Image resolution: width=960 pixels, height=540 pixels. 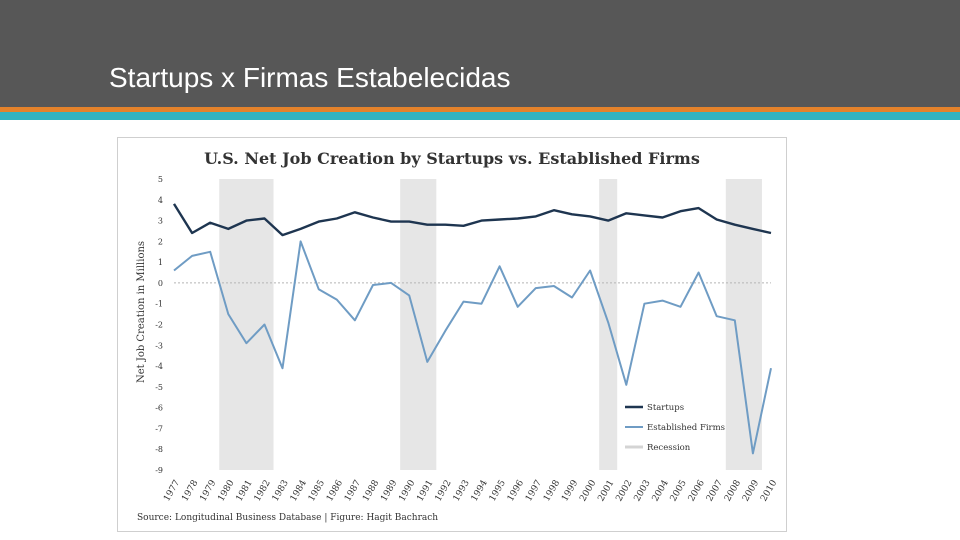 What do you see at coordinates (160, 262) in the screenshot?
I see `y-tick-label-4: 1` at bounding box center [160, 262].